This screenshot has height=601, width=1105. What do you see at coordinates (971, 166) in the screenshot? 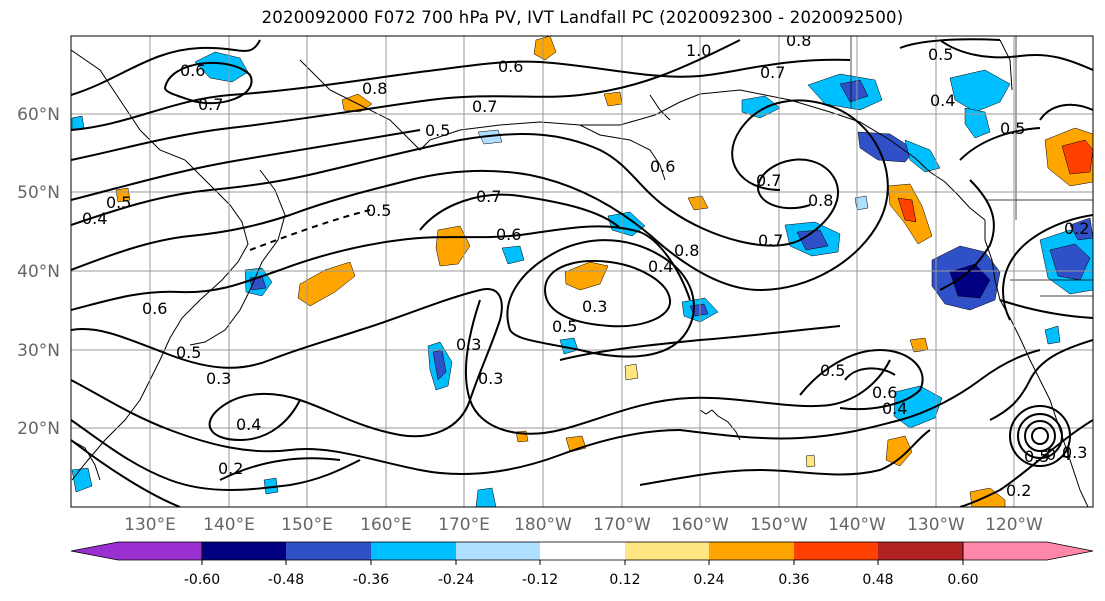
I see `political-borders` at bounding box center [971, 166].